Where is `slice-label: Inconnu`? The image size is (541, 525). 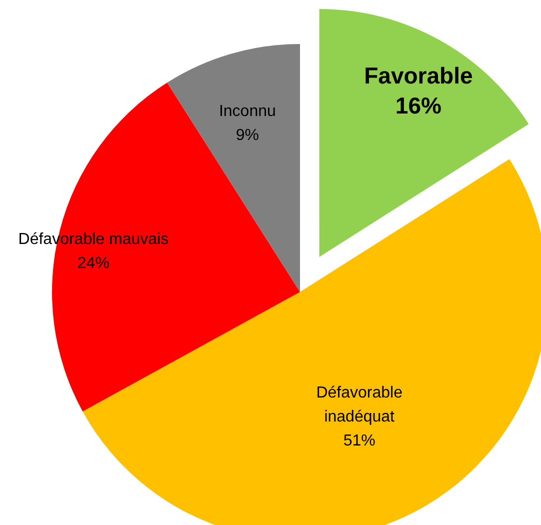
slice-label: Inconnu is located at coordinates (247, 111).